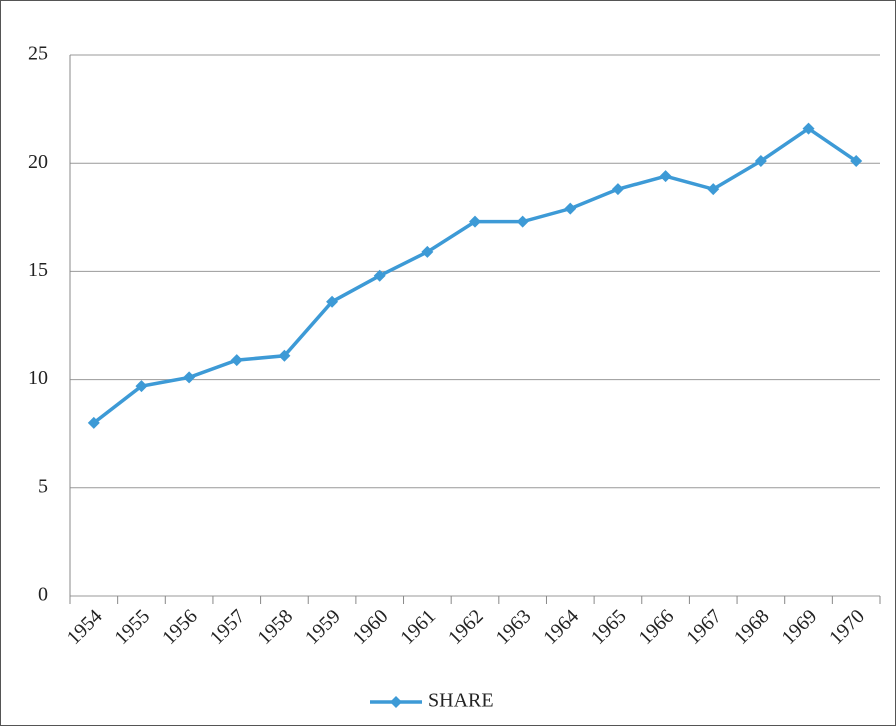 This screenshot has width=896, height=726. What do you see at coordinates (38, 270) in the screenshot?
I see `y-tick-label: 15` at bounding box center [38, 270].